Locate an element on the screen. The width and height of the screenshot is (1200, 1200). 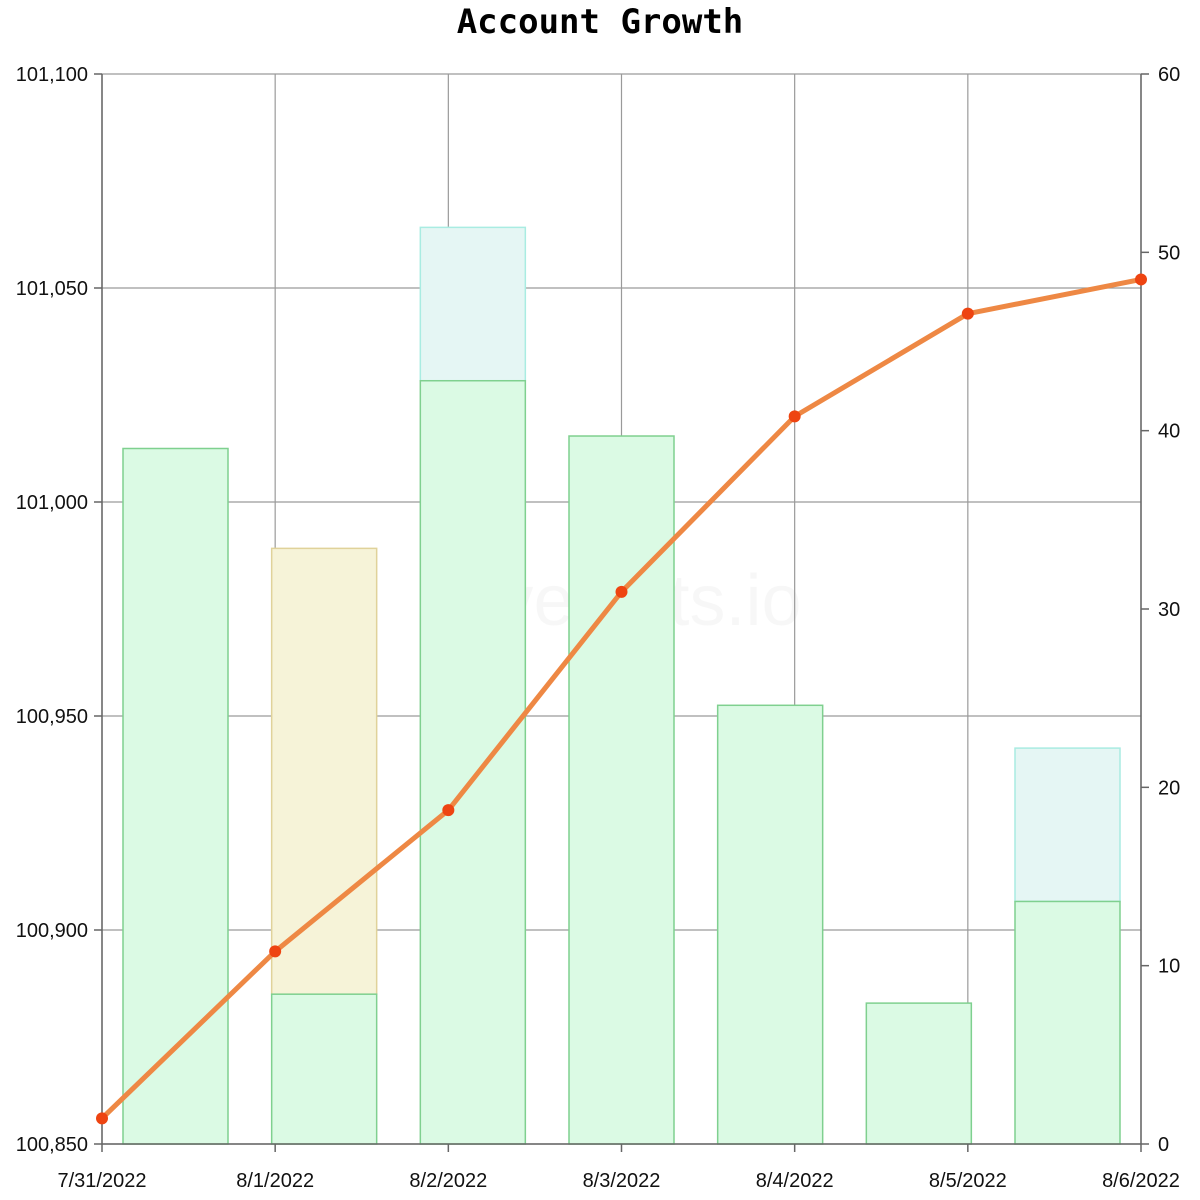
right-tick-label: 50 is located at coordinates (1169, 253).